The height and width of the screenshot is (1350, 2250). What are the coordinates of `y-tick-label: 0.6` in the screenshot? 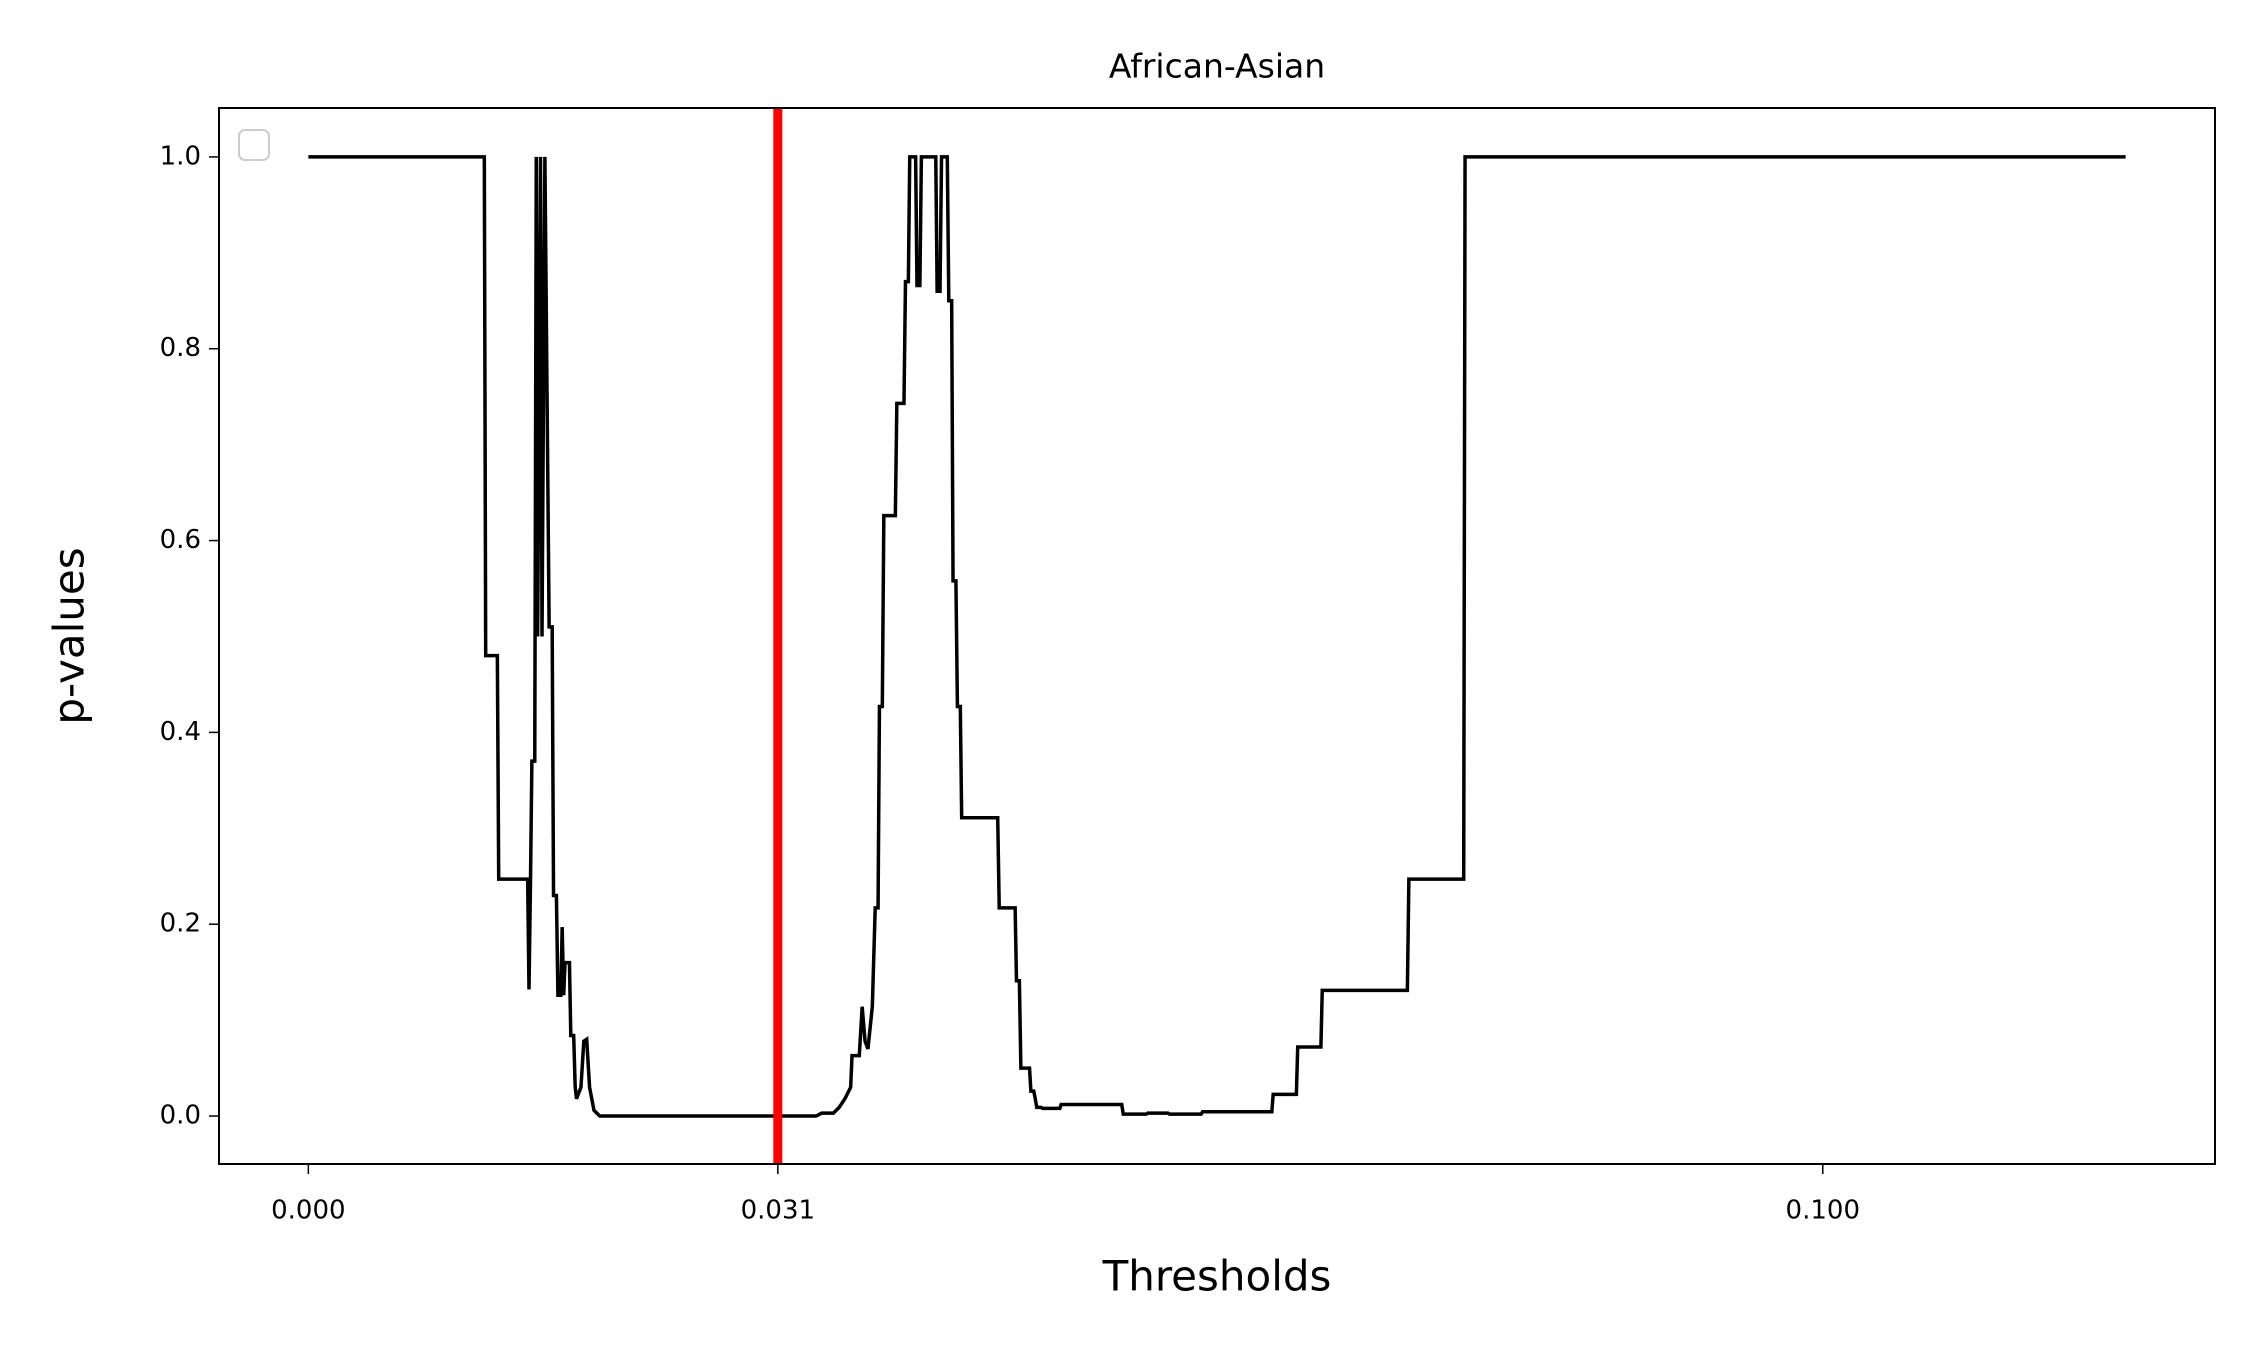 It's located at (180, 540).